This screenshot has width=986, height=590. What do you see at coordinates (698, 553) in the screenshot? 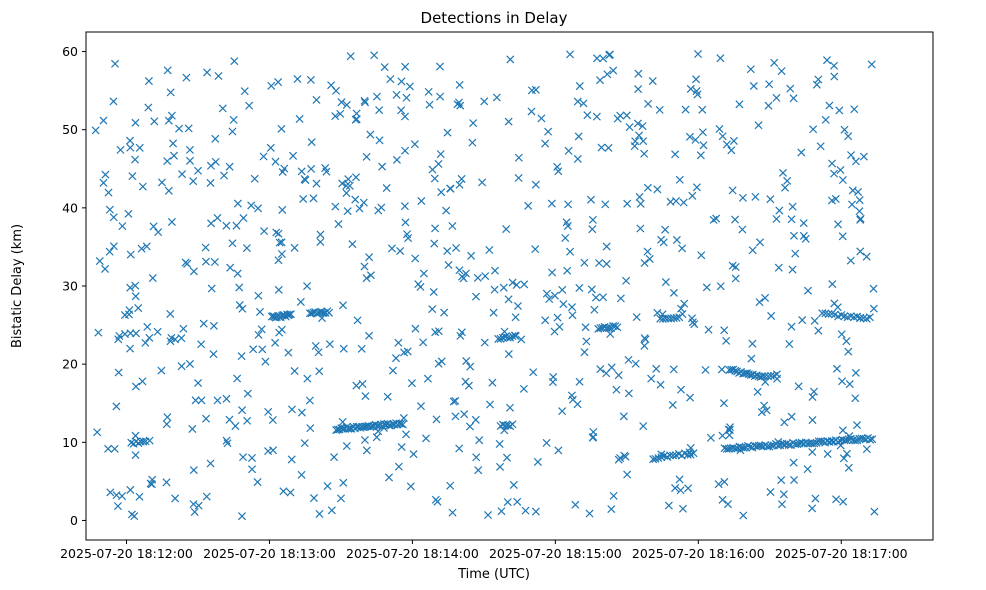
I see `x-tick-label: 2025-07-20 18:16:00` at bounding box center [698, 553].